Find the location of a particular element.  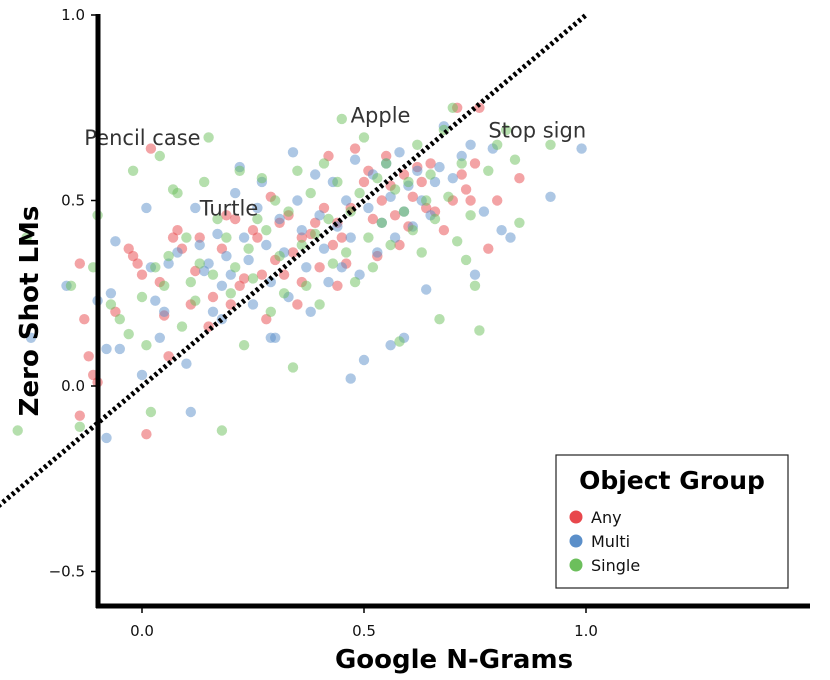

x-tick-label-3: 1.0 is located at coordinates (586, 631).